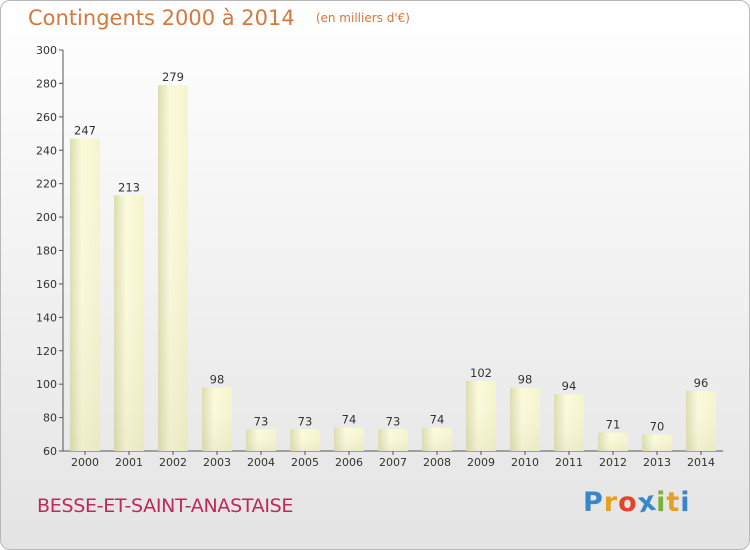 This screenshot has width=750, height=550. What do you see at coordinates (673, 502) in the screenshot?
I see `logo-letter: t` at bounding box center [673, 502].